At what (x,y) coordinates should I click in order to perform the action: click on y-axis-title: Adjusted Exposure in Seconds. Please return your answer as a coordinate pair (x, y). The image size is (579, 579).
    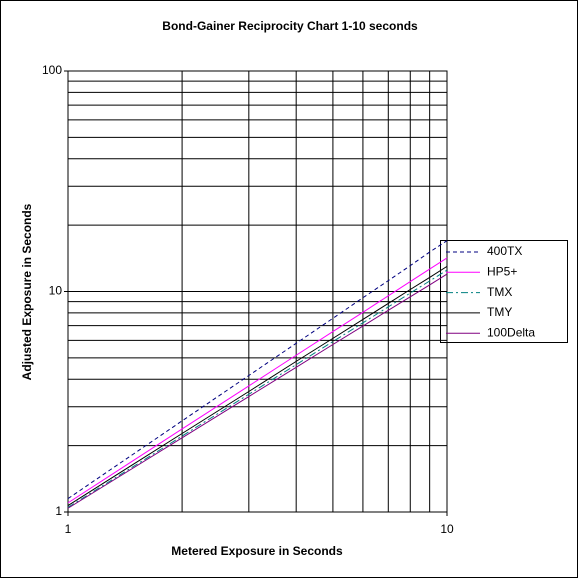
    Looking at the image, I should click on (27, 291).